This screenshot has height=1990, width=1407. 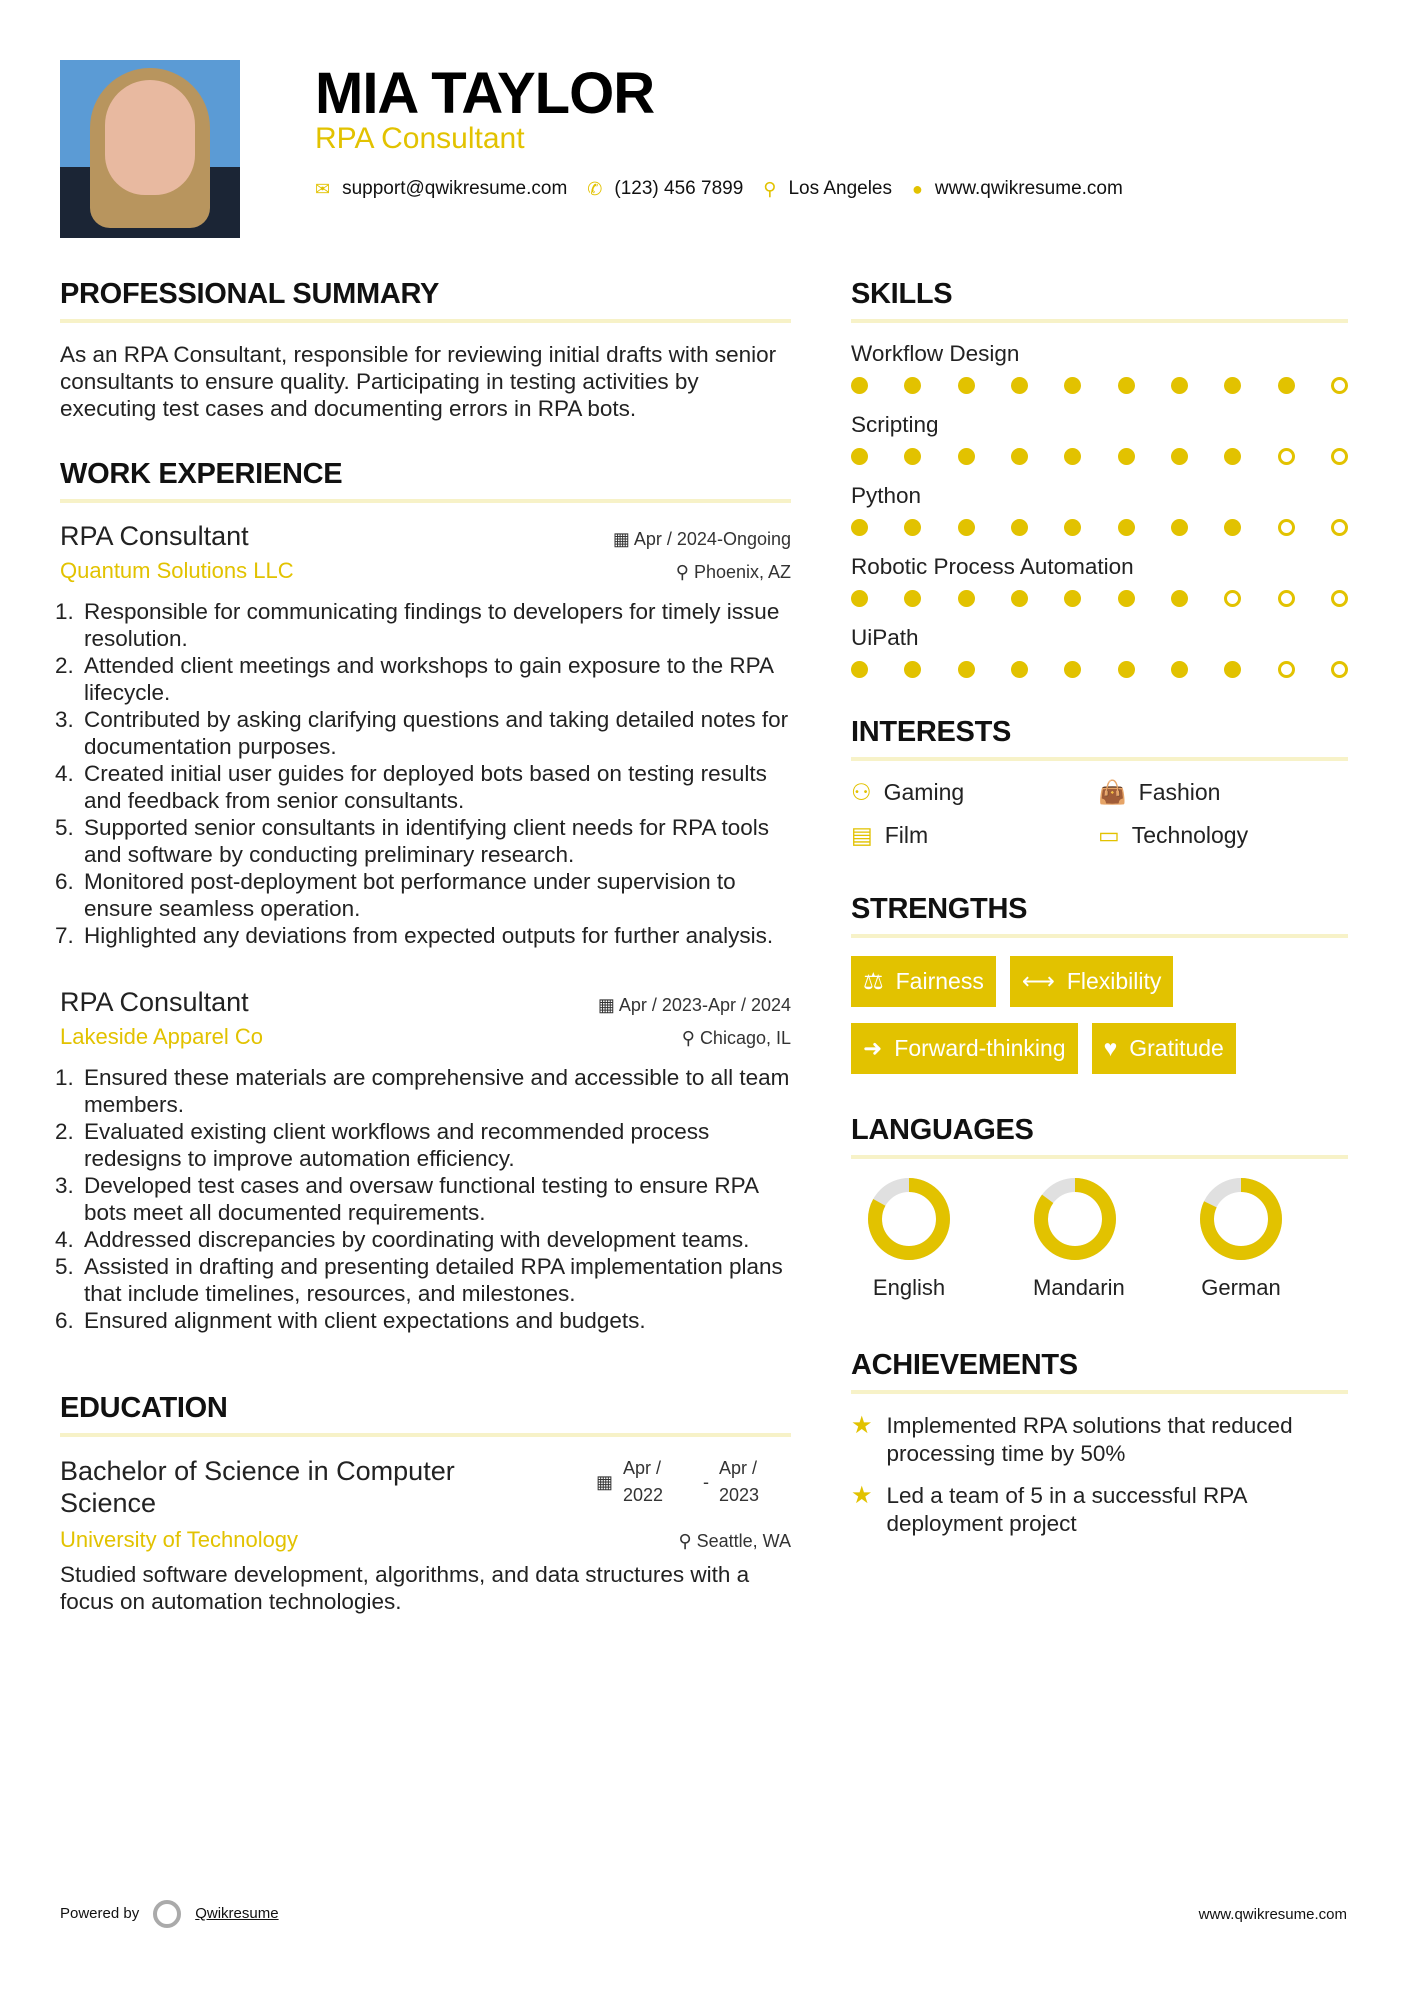 I want to click on strength-tag: ⚖ Fairness, so click(x=923, y=981).